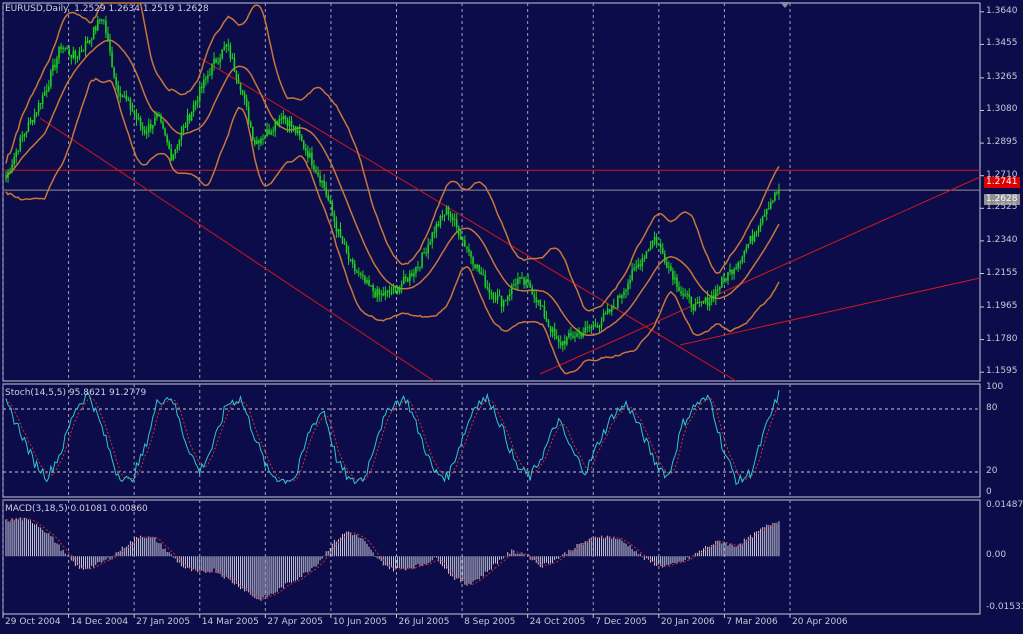 The height and width of the screenshot is (634, 1023). What do you see at coordinates (1002, 207) in the screenshot?
I see `price-axis-label: 1.2525` at bounding box center [1002, 207].